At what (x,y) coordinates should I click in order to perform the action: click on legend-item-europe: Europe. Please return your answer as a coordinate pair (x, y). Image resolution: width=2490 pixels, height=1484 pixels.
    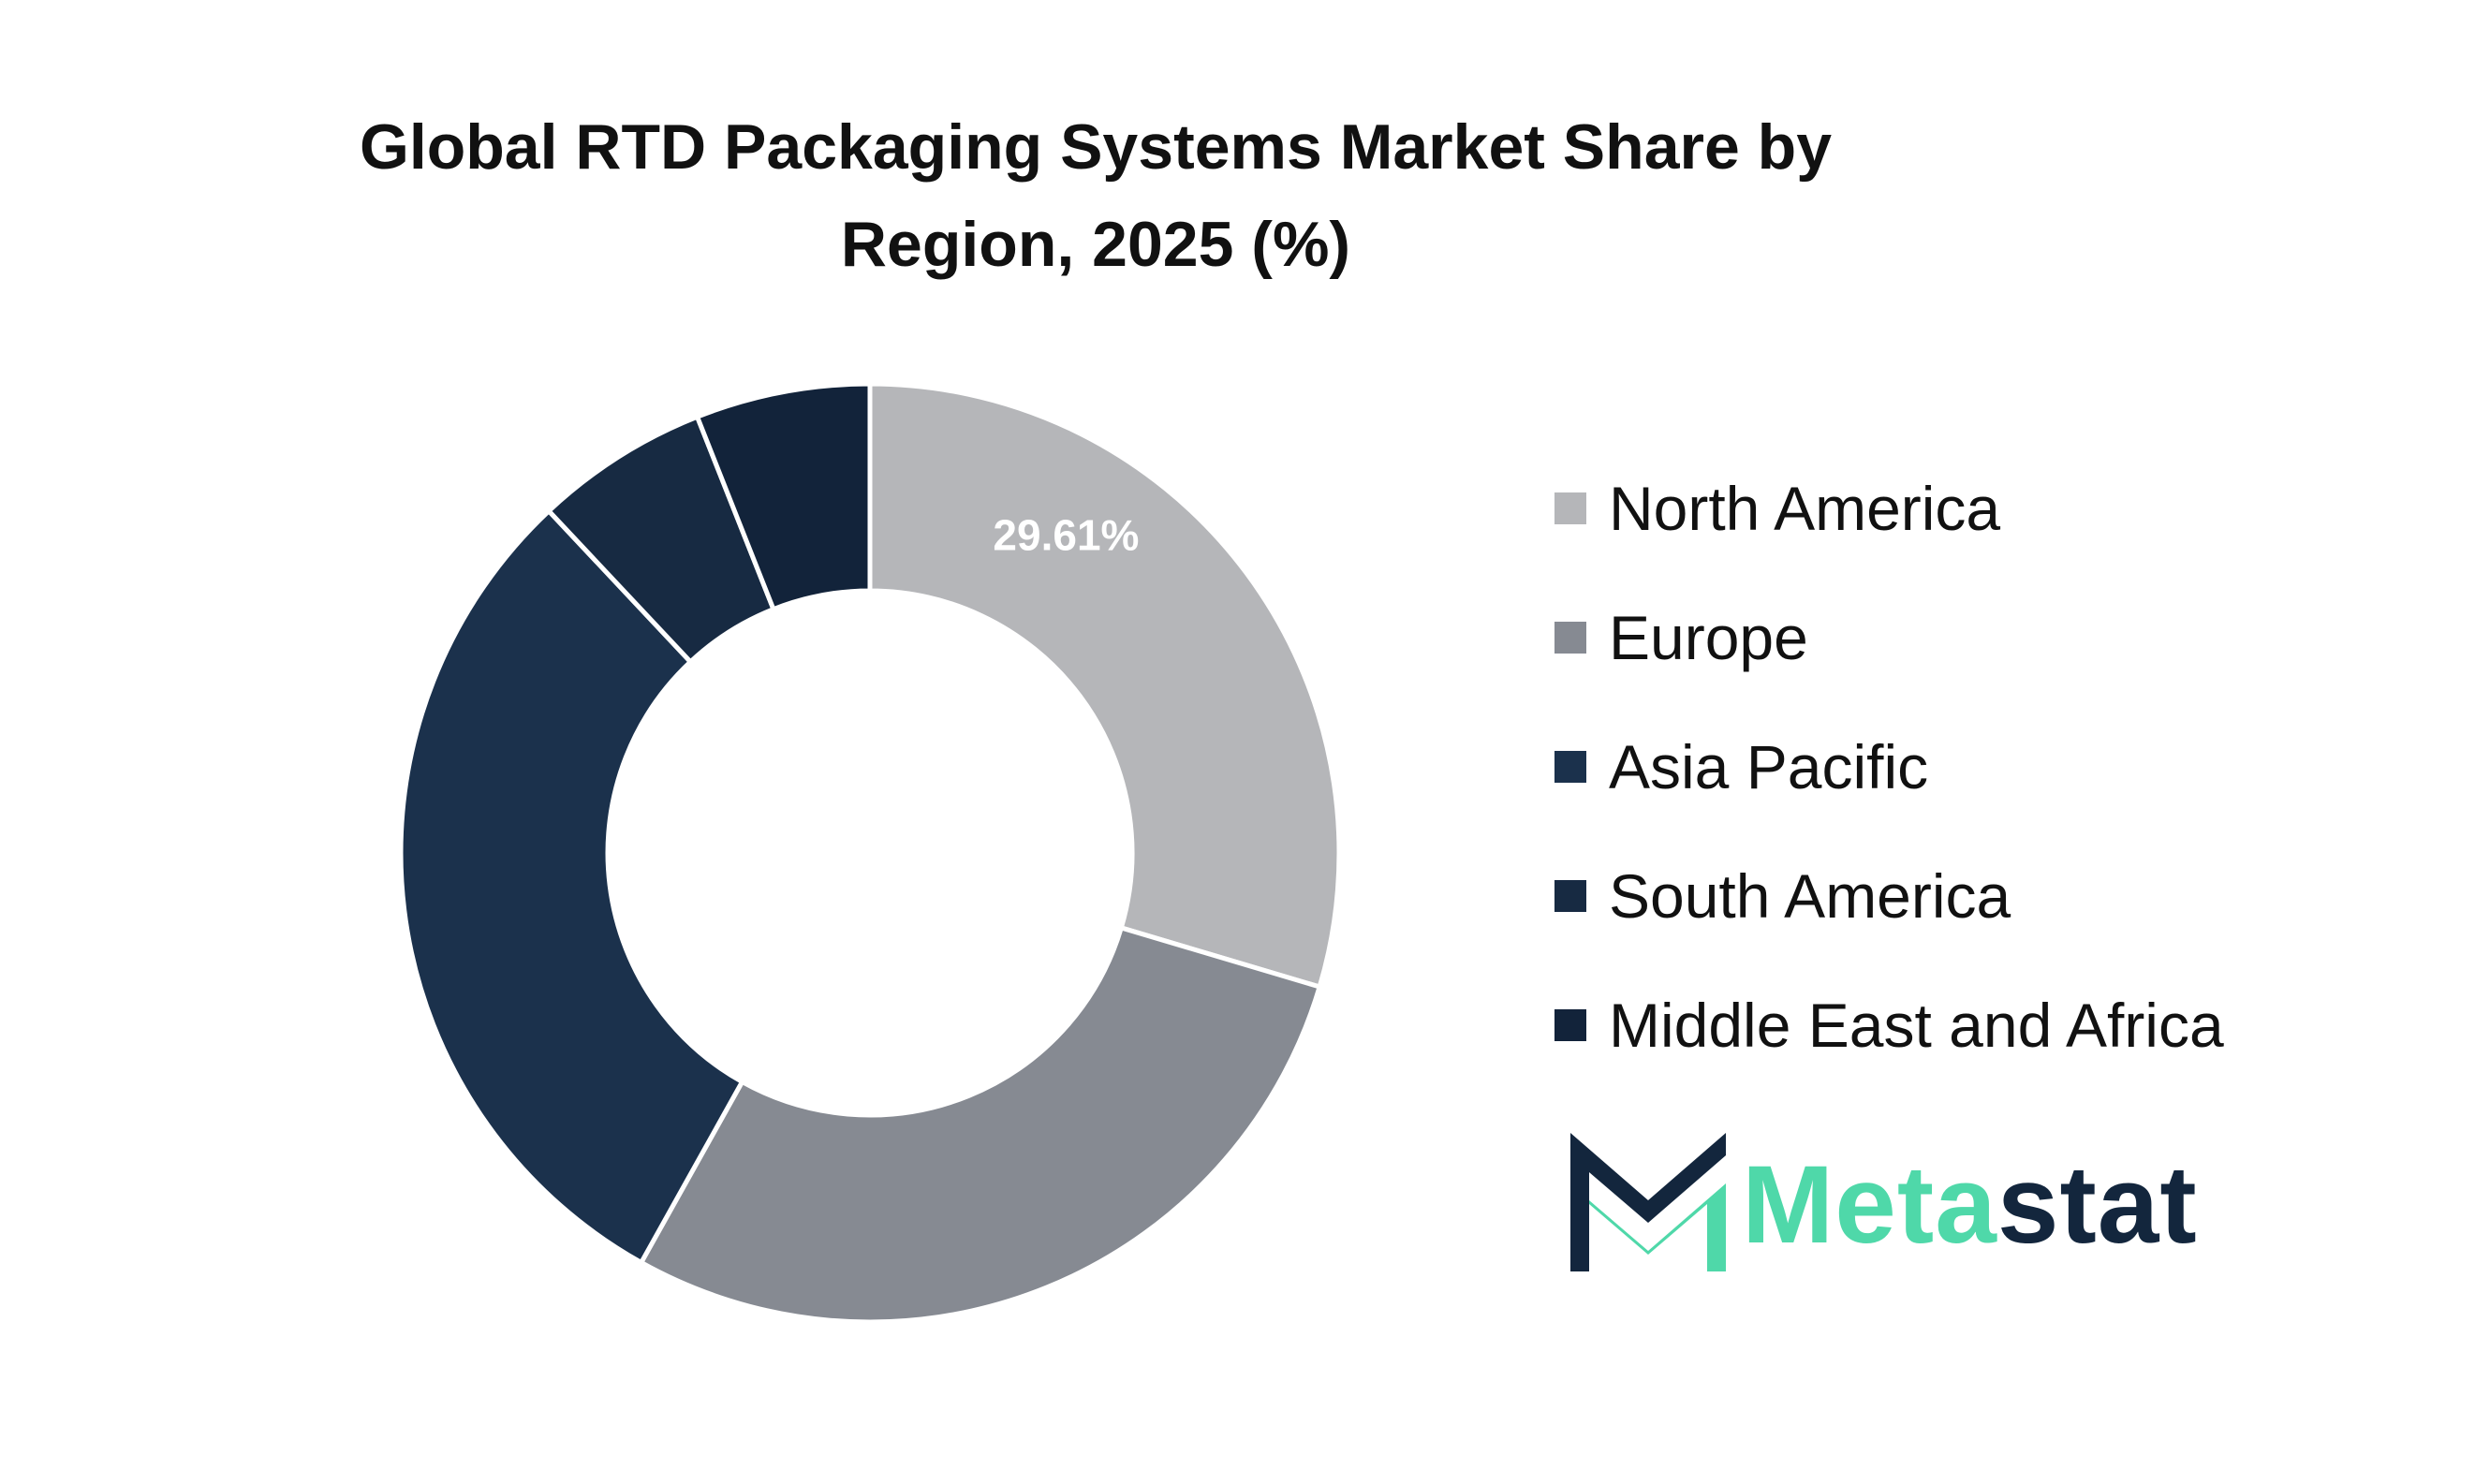
    Looking at the image, I should click on (1889, 637).